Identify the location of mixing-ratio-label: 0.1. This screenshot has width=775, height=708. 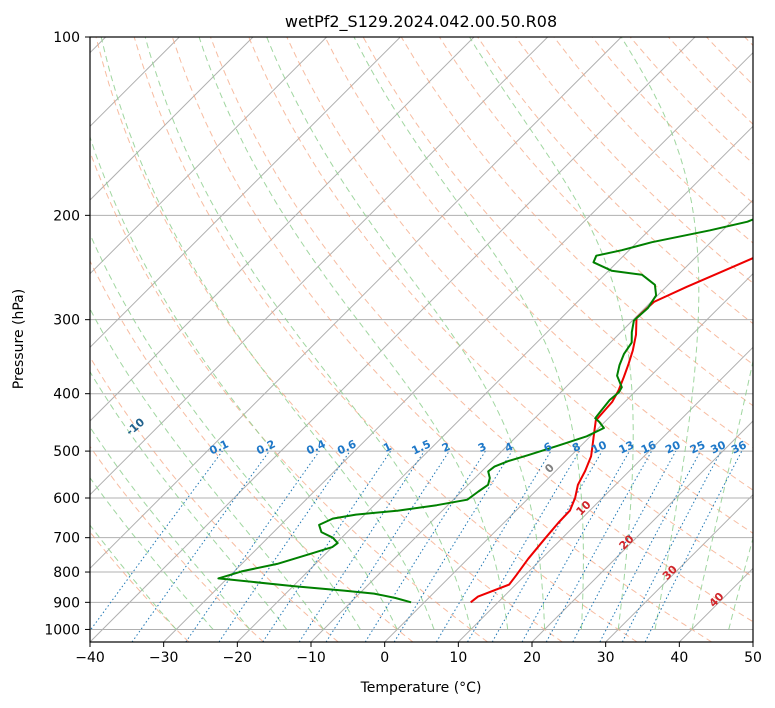
(218, 447).